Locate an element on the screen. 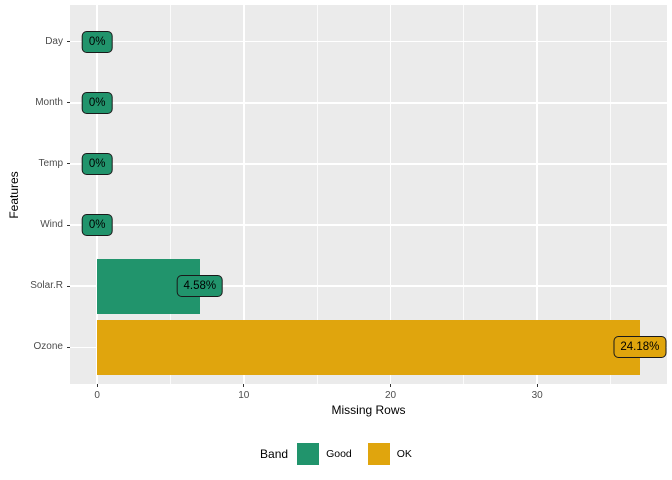 The height and width of the screenshot is (480, 672). x-axis-title: Missing Rows is located at coordinates (368, 410).